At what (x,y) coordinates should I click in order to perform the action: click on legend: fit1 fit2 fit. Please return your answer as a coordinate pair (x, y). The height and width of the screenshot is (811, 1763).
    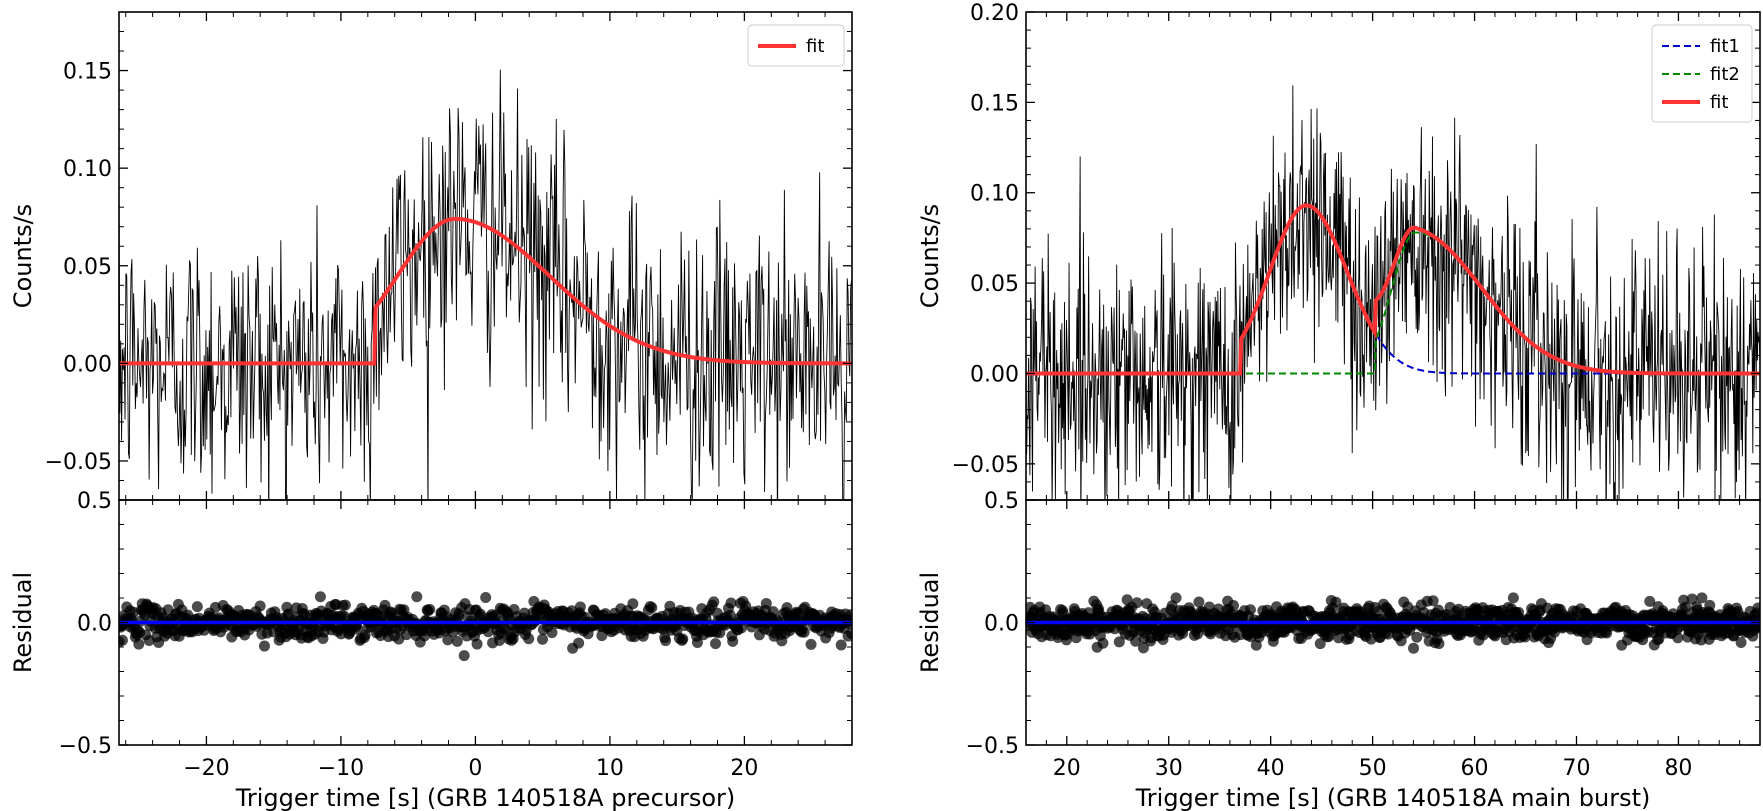
    Looking at the image, I should click on (1702, 73).